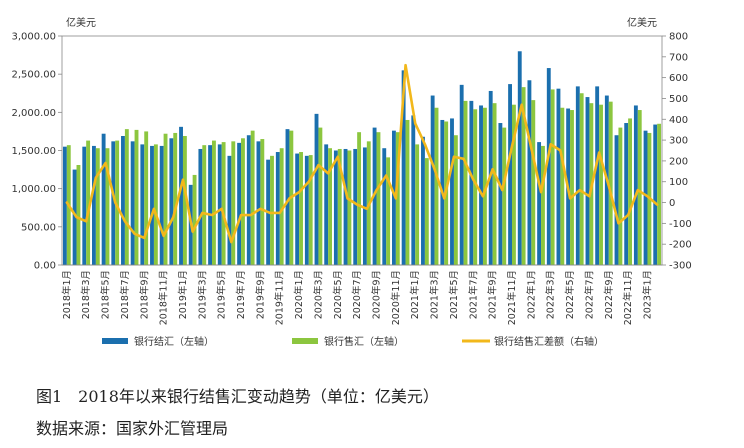 This screenshot has width=744, height=448. Describe the element at coordinates (680, 224) in the screenshot. I see `right-axis-tick-label: -100` at that location.